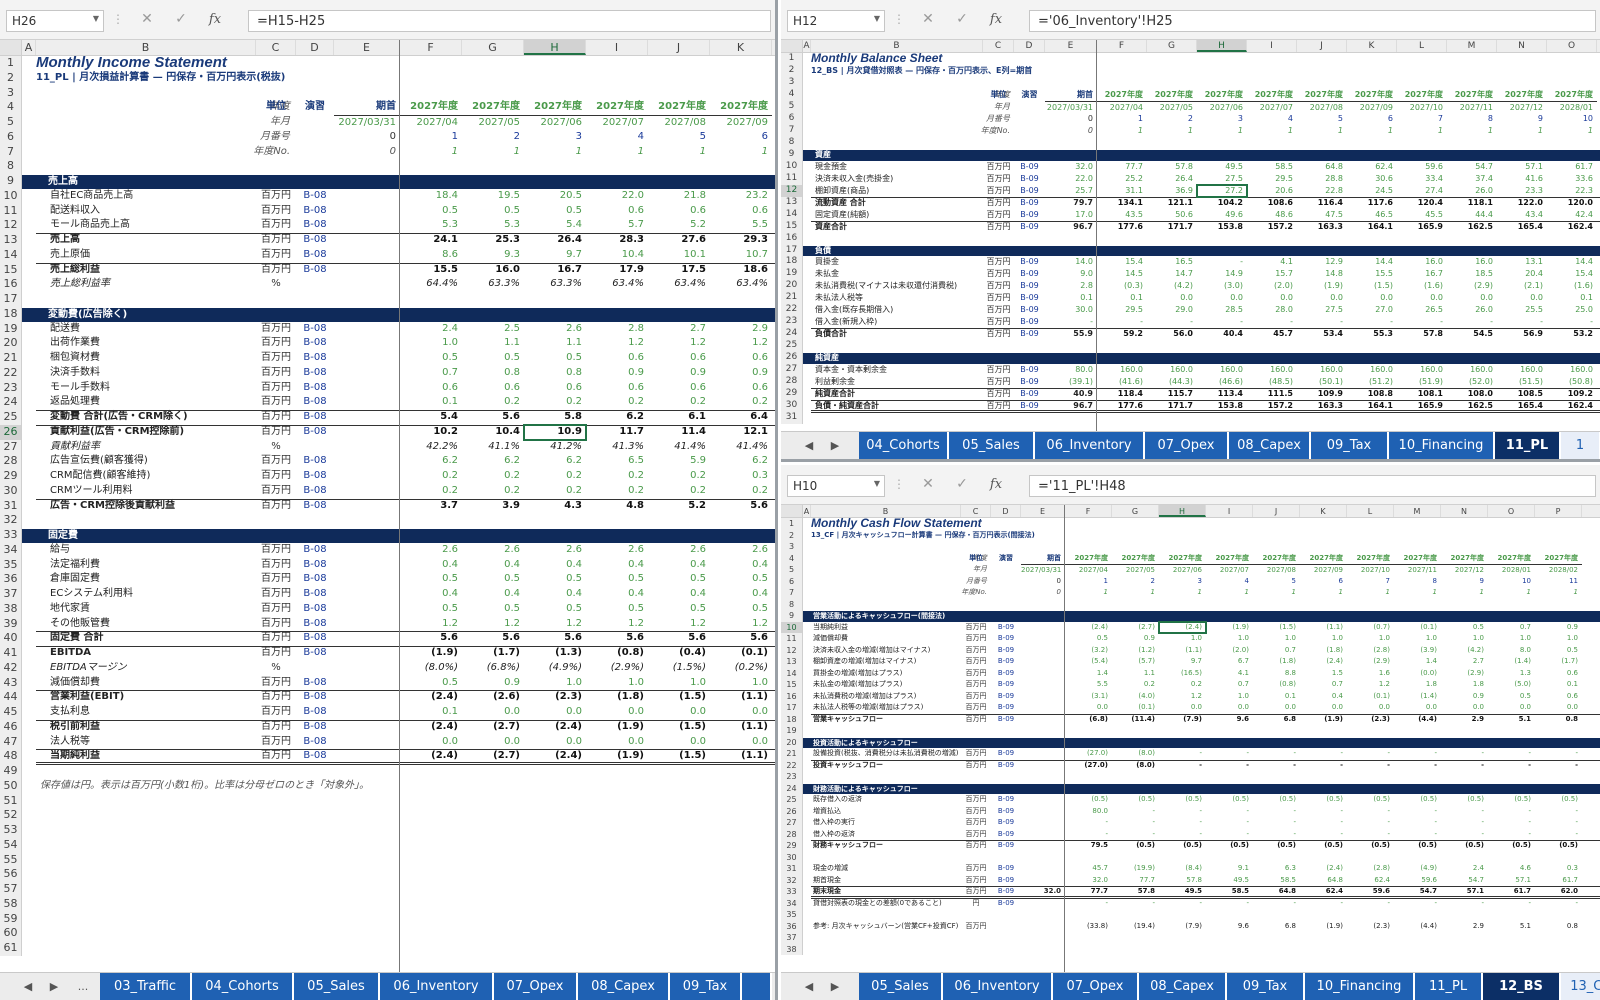 The image size is (1600, 1000). Describe the element at coordinates (95, 18) in the screenshot. I see `chevron-down-icon: ▼` at that location.